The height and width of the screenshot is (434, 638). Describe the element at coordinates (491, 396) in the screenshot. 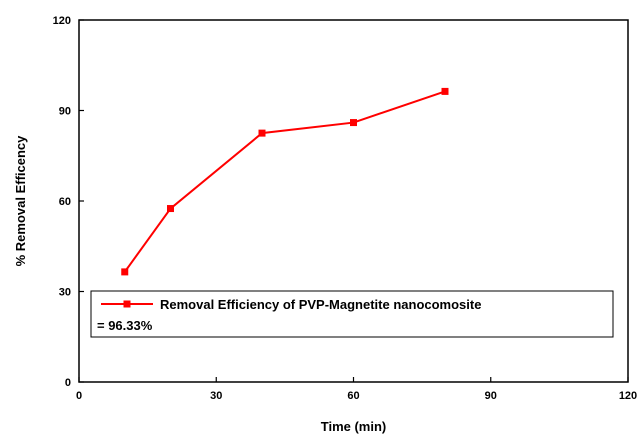

I see `x-tick-label: 90` at that location.